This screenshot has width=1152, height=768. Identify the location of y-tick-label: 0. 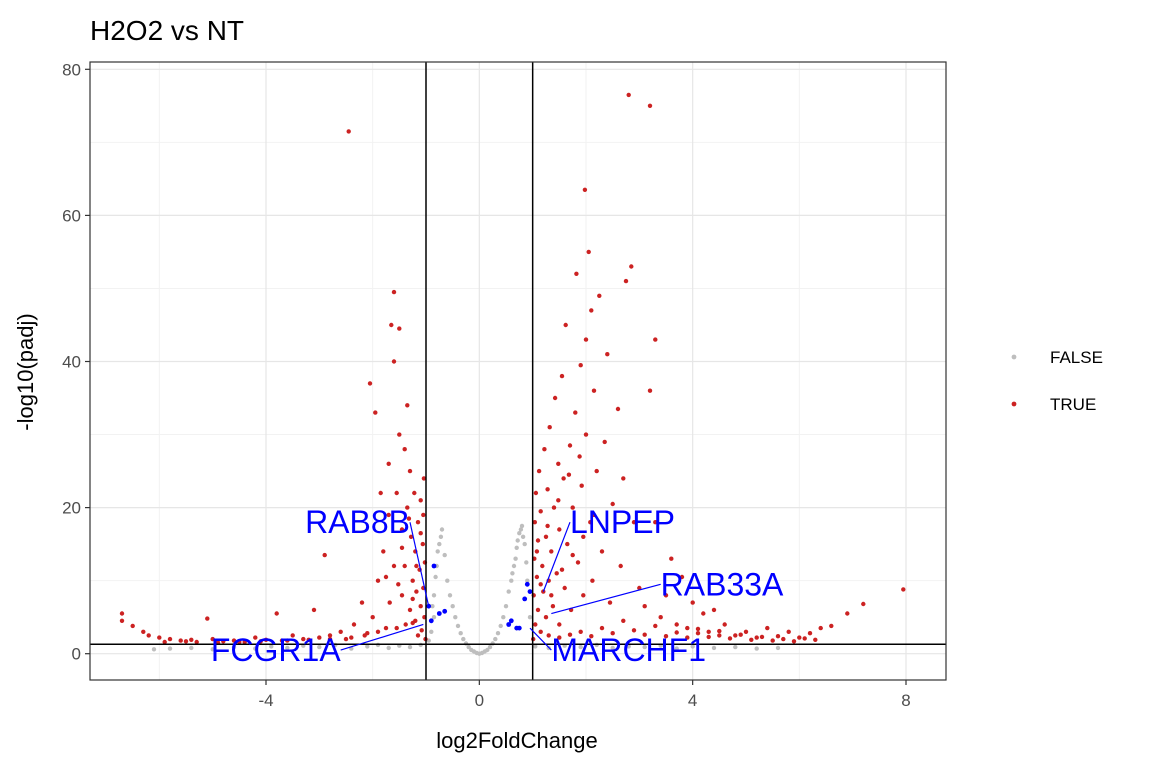
(76, 654).